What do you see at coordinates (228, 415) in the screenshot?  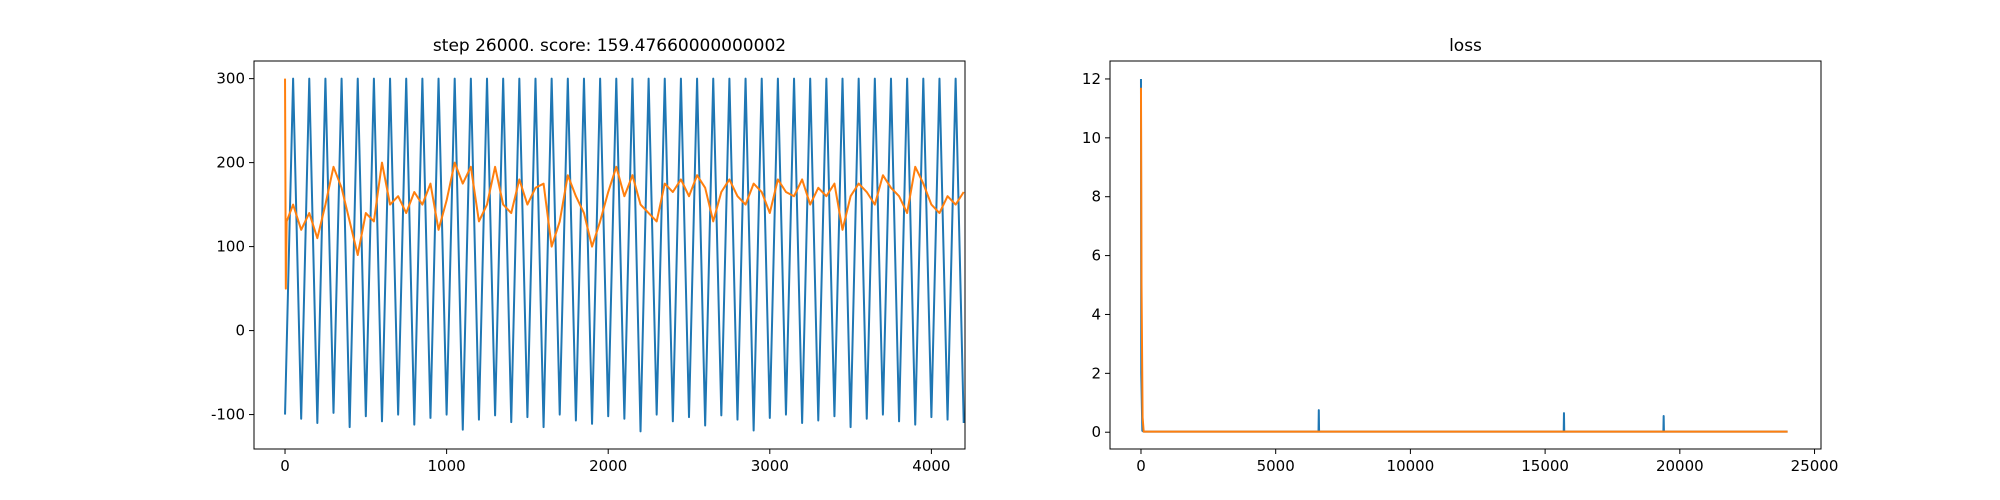 I see `y-tick-label: -100` at bounding box center [228, 415].